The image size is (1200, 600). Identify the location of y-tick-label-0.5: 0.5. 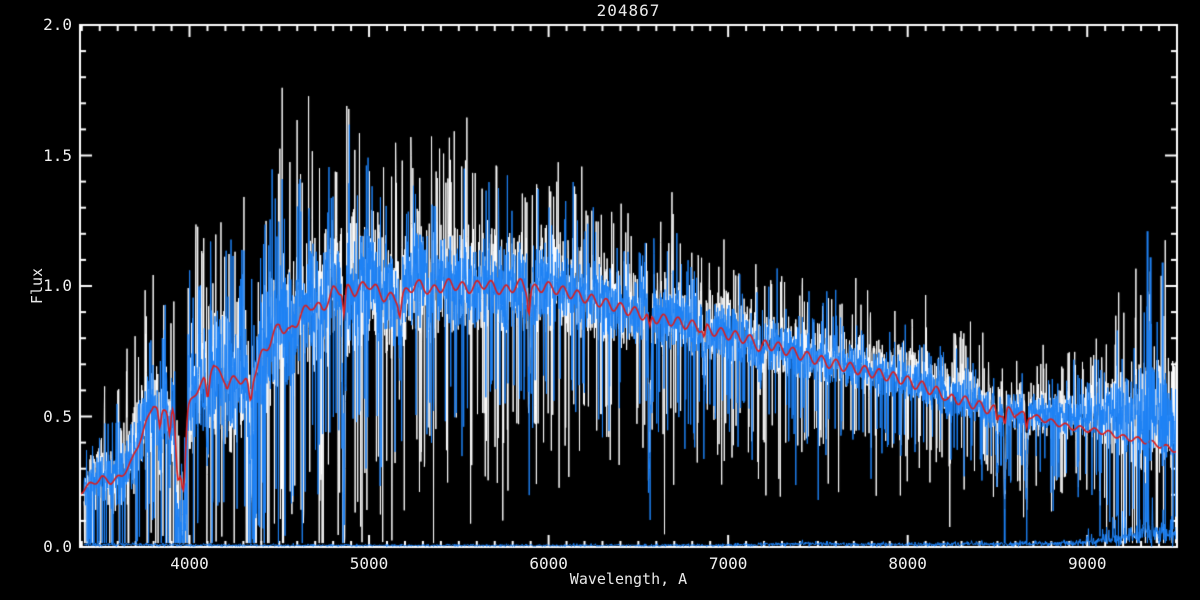
(57, 416).